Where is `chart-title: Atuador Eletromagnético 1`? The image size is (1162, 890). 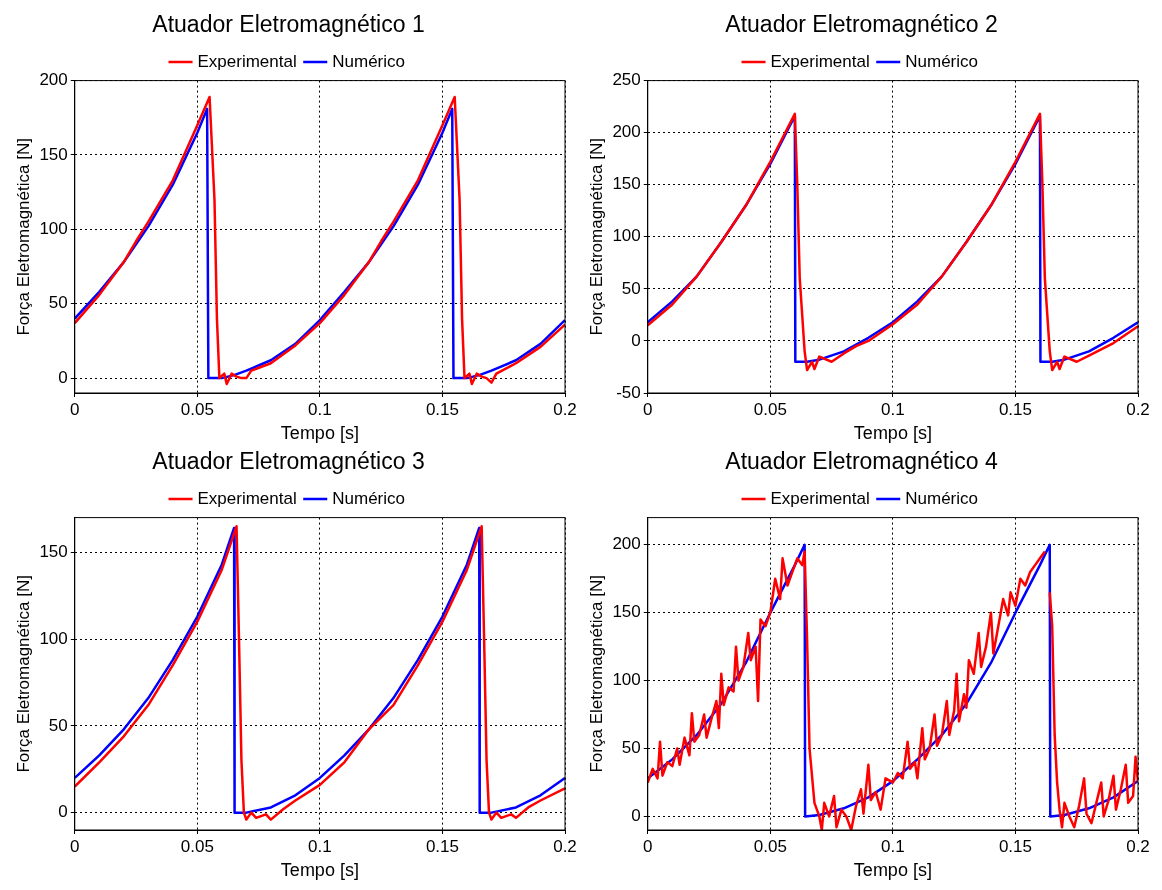
chart-title: Atuador Eletromagnético 1 is located at coordinates (288, 24).